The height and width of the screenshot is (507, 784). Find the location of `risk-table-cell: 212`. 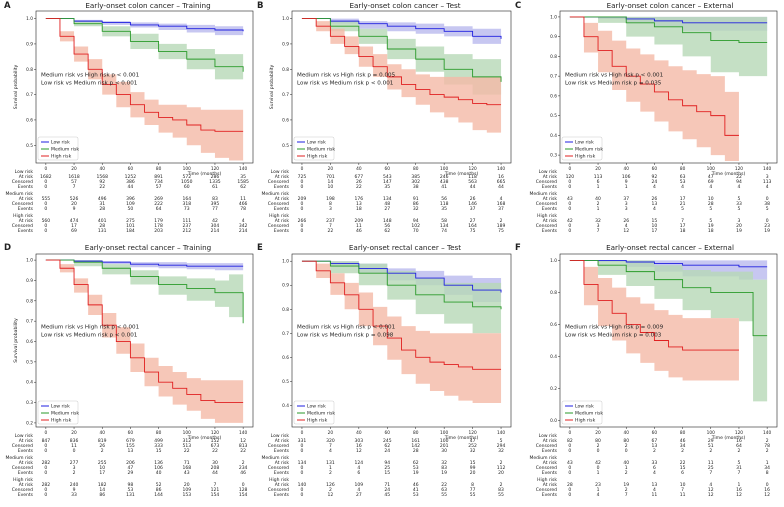

risk-table-cell: 212 is located at coordinates (186, 231).